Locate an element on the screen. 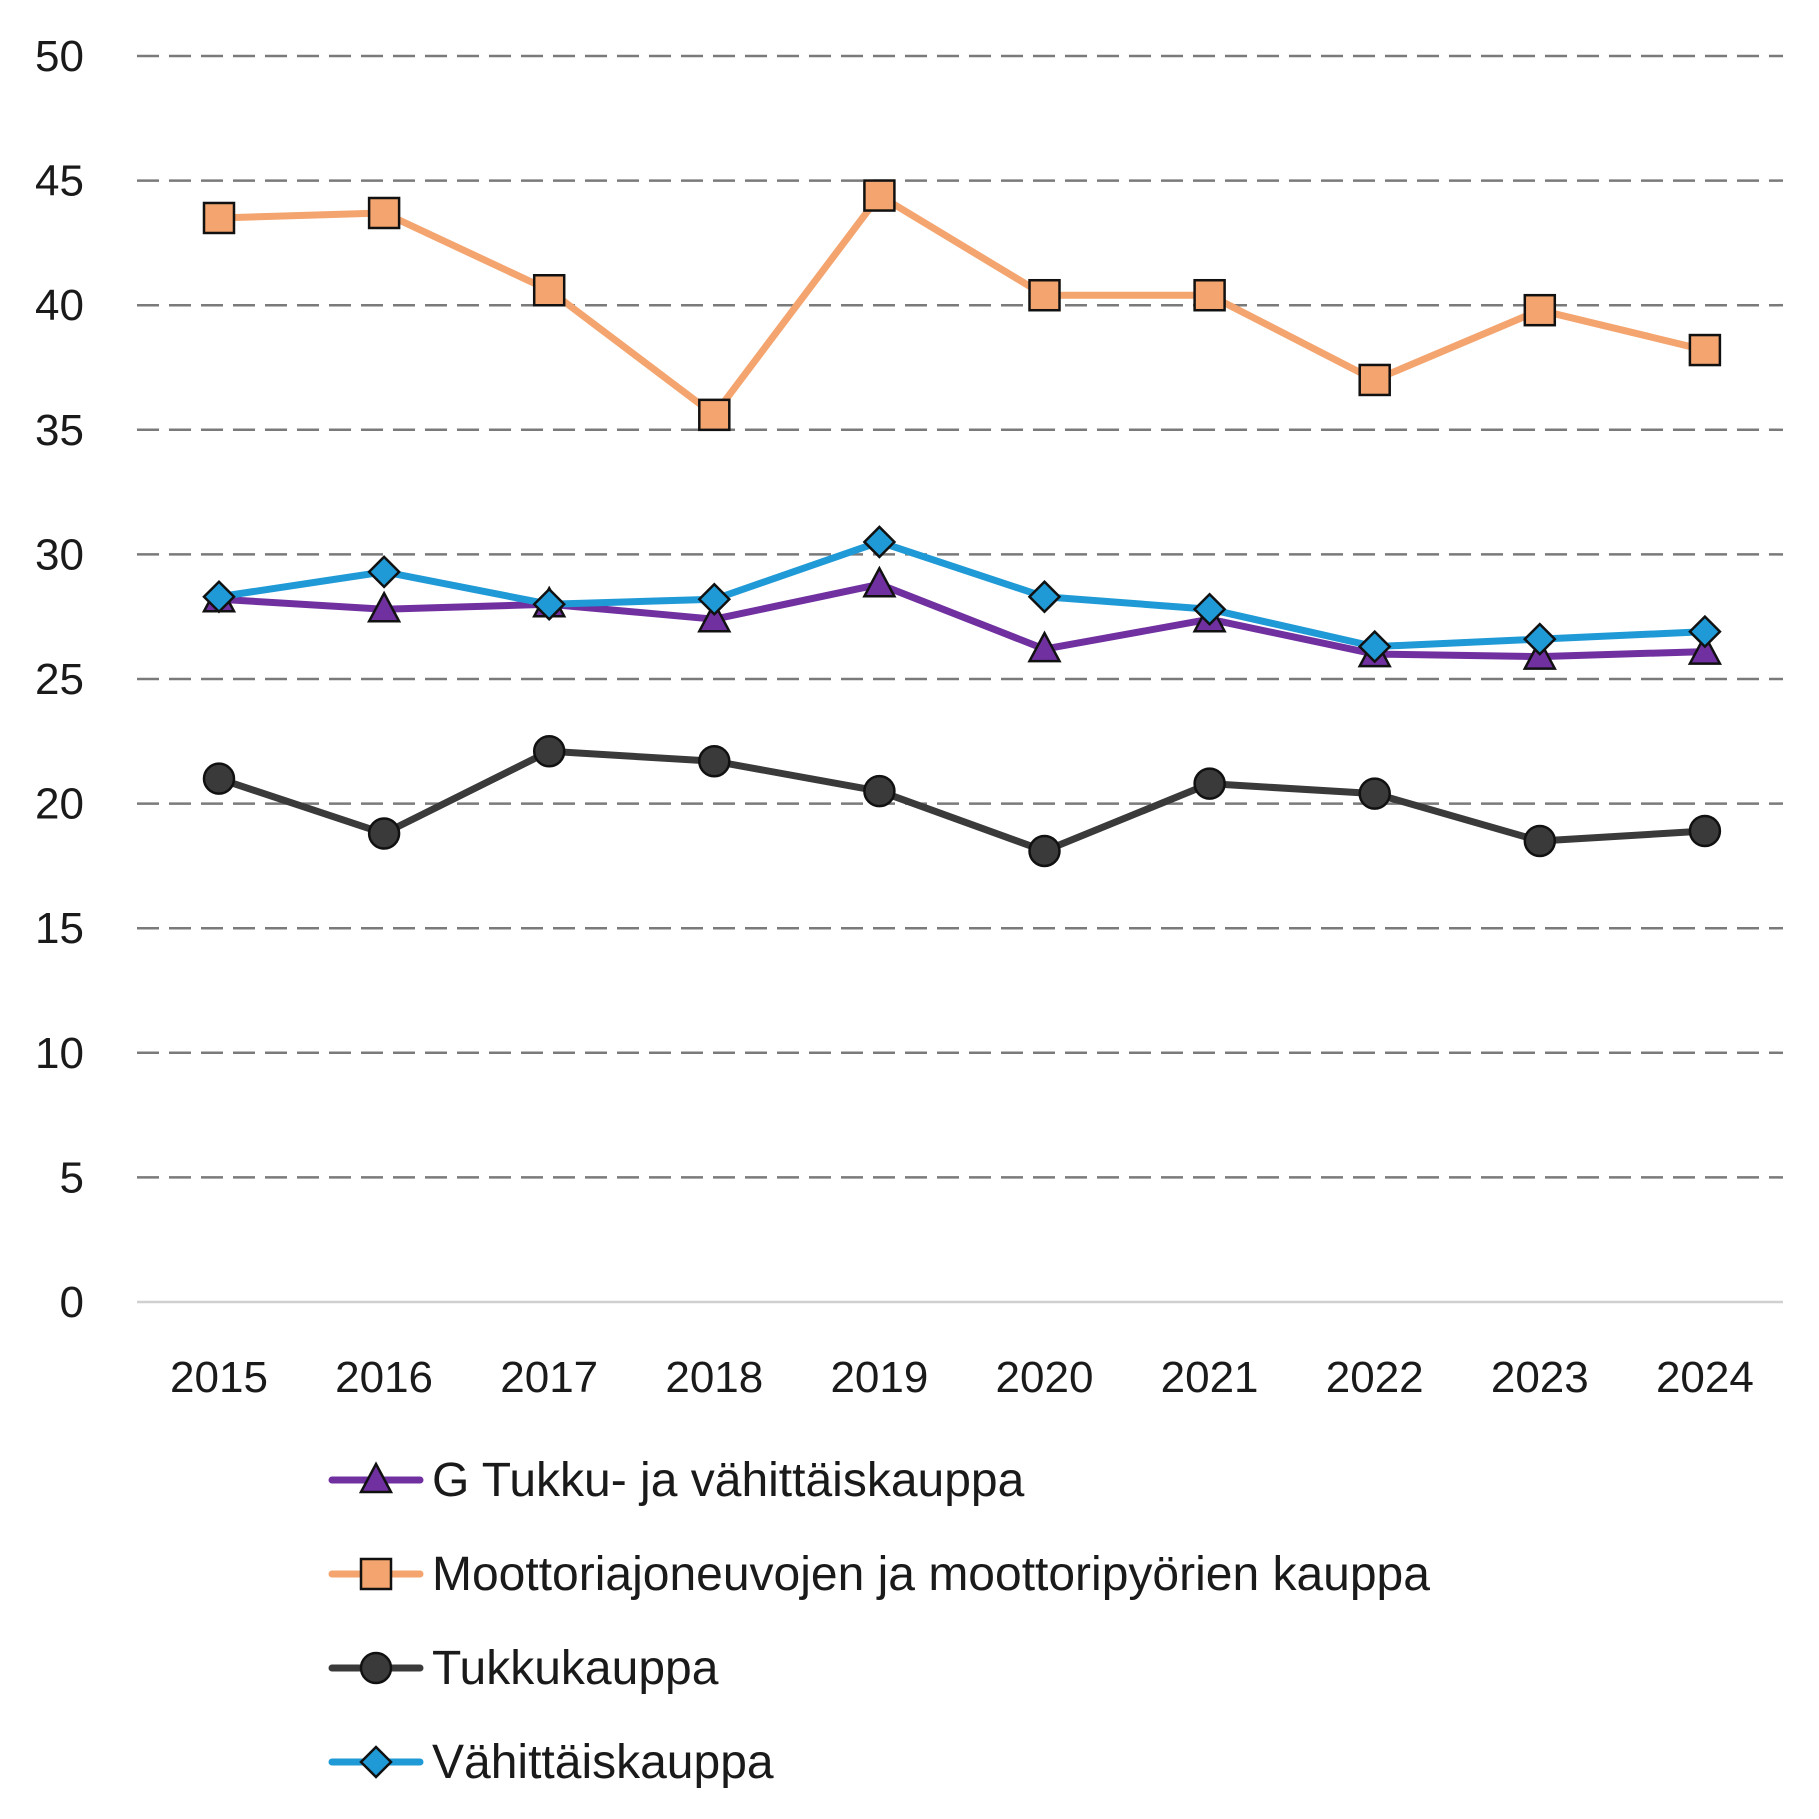 This screenshot has width=1819, height=1819. series-square is located at coordinates (962, 305).